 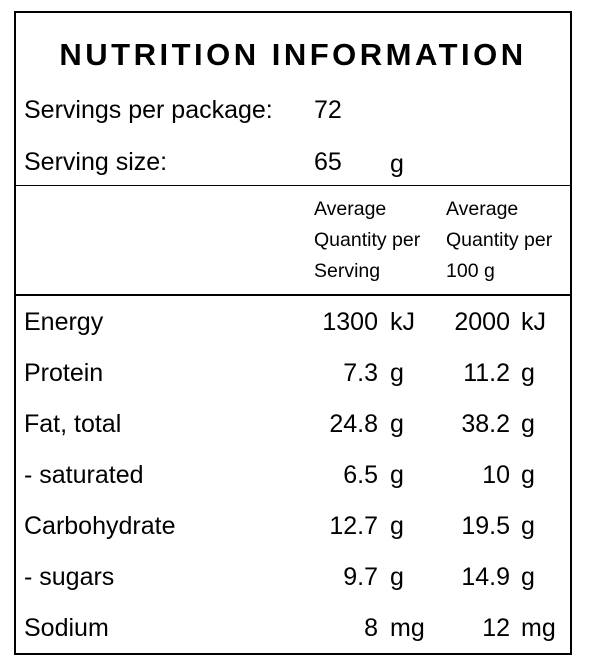 What do you see at coordinates (397, 164) in the screenshot?
I see `serving-size-unit: g` at bounding box center [397, 164].